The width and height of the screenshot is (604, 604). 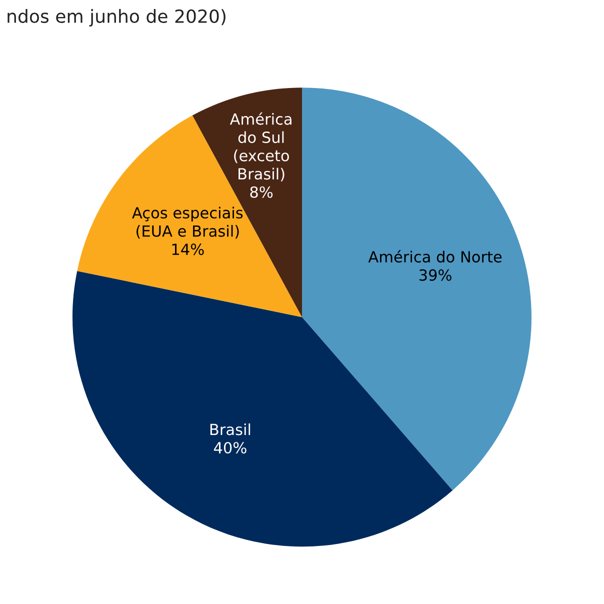 What do you see at coordinates (187, 222) in the screenshot?
I see `slice-label: Aços especiais (EUA e Brasil)` at bounding box center [187, 222].